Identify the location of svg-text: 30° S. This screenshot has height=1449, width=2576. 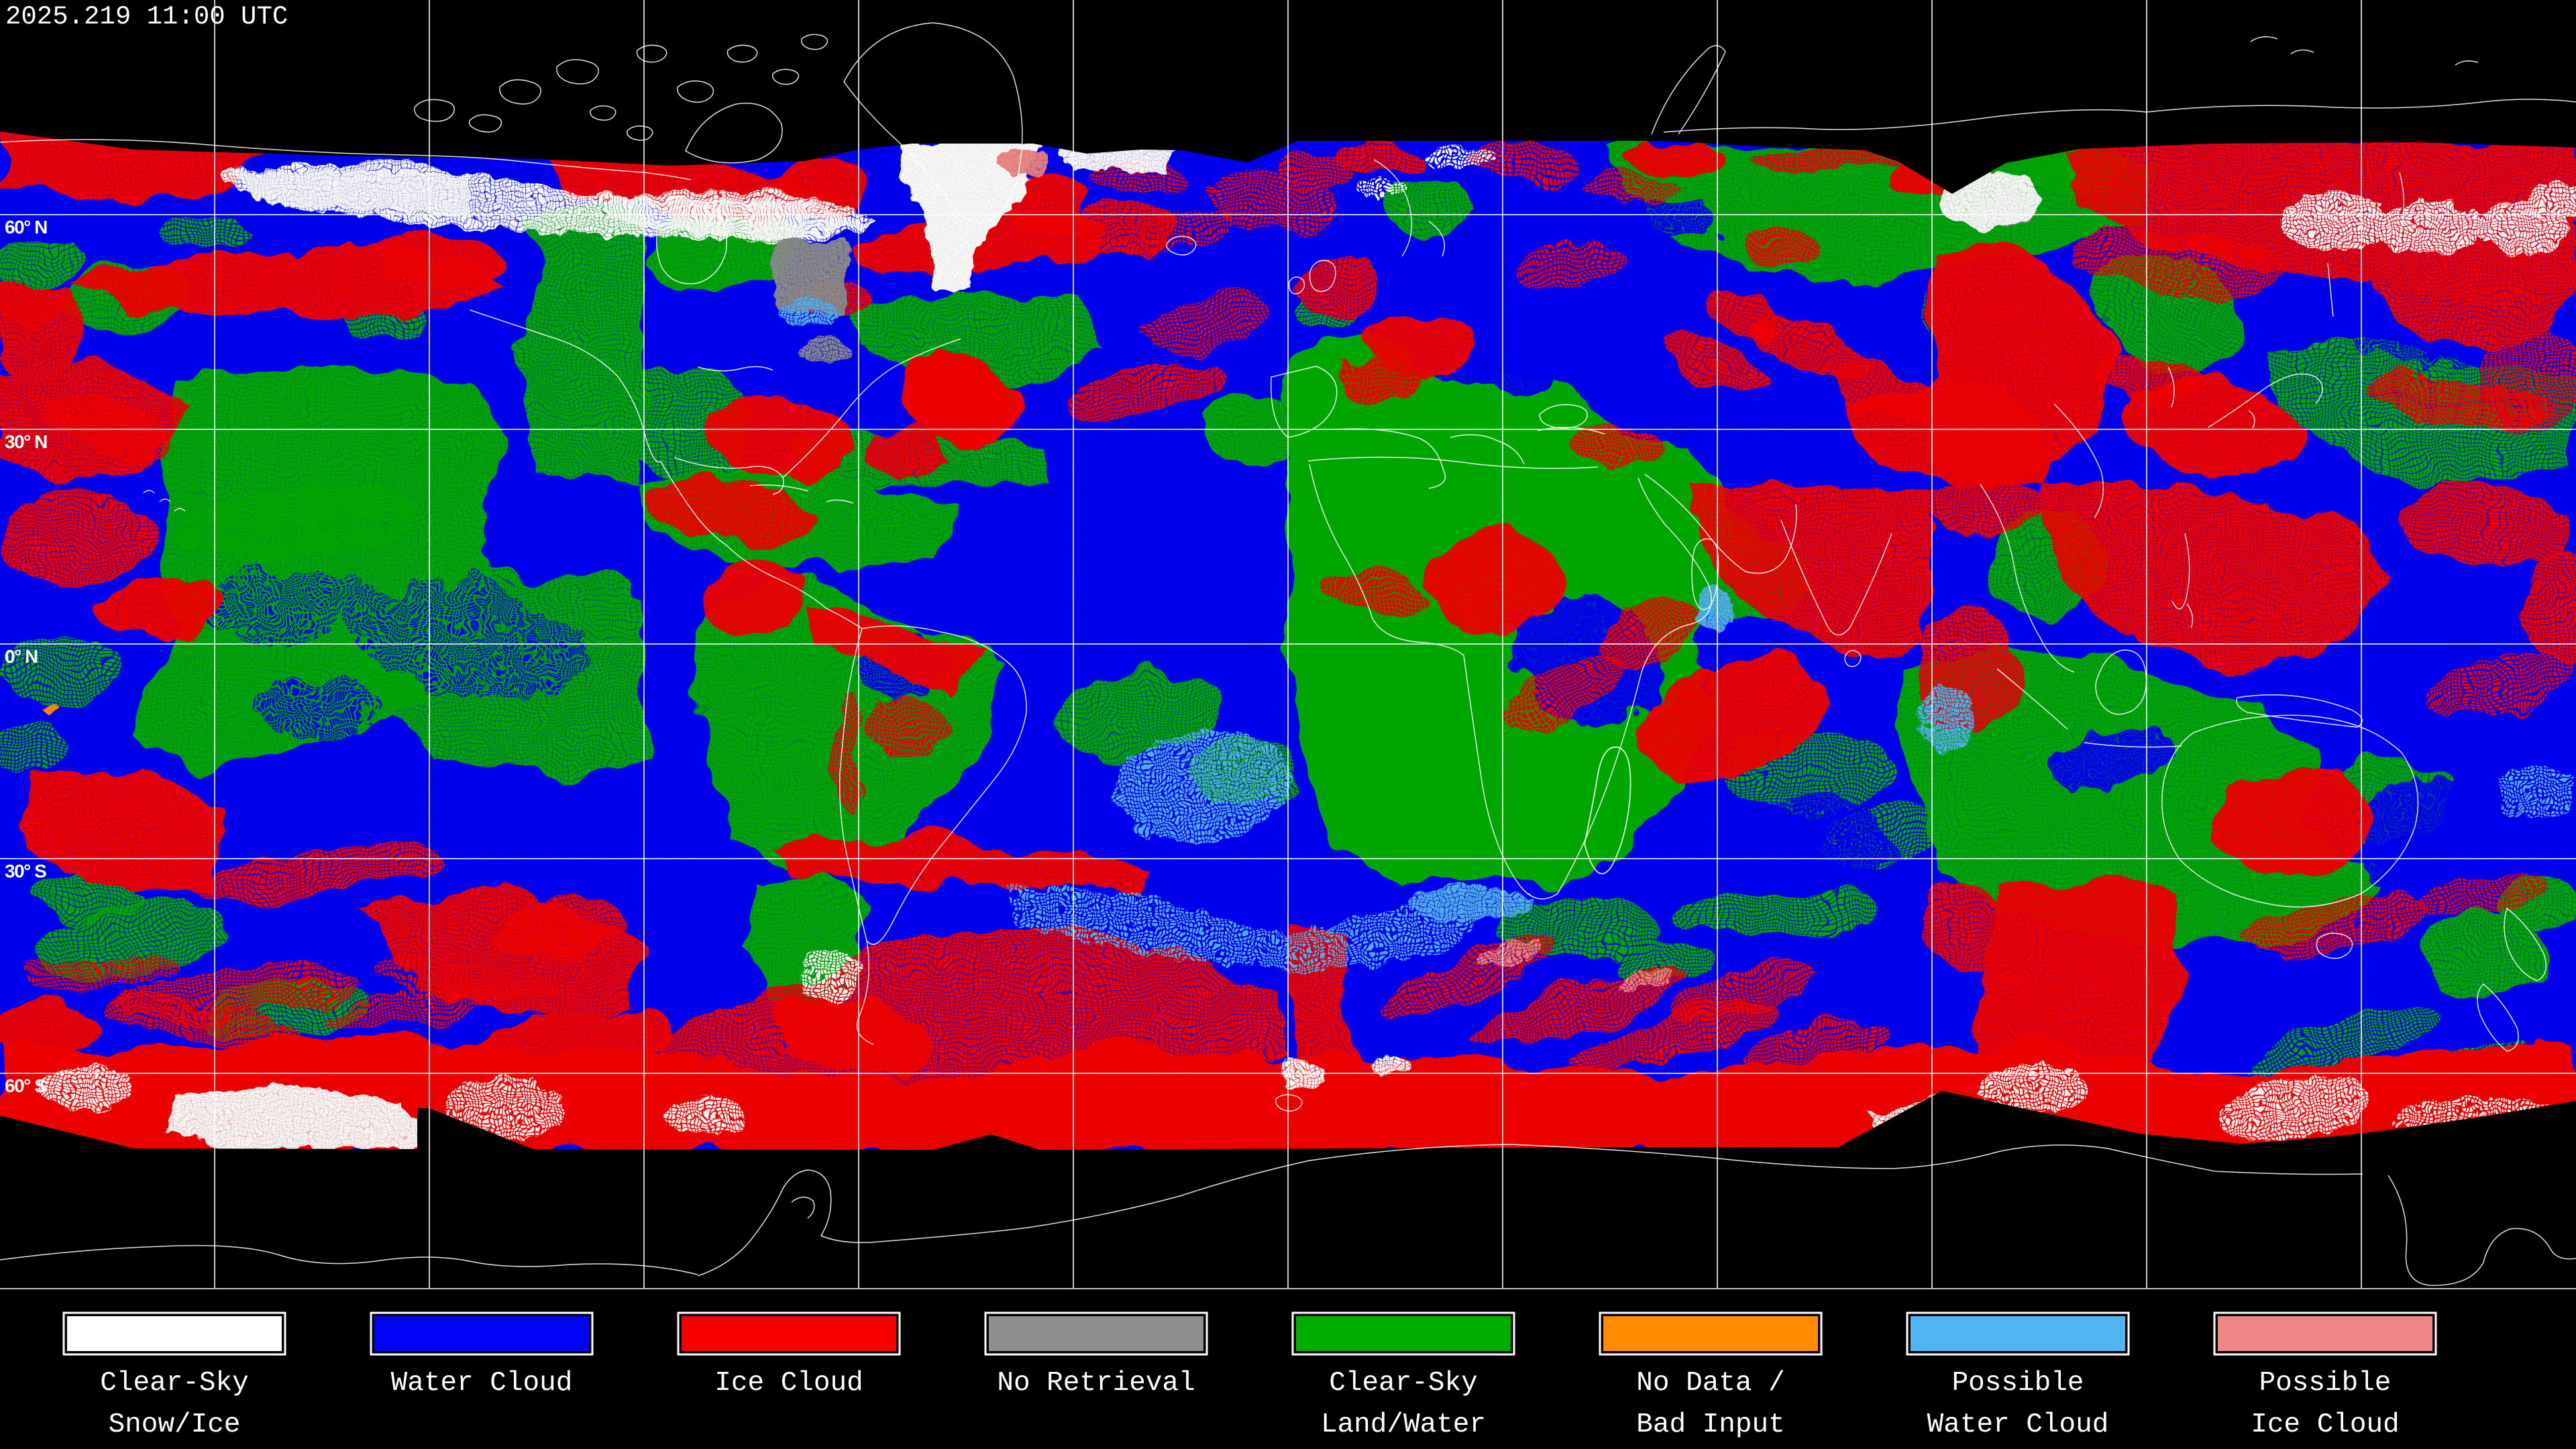
(25, 871).